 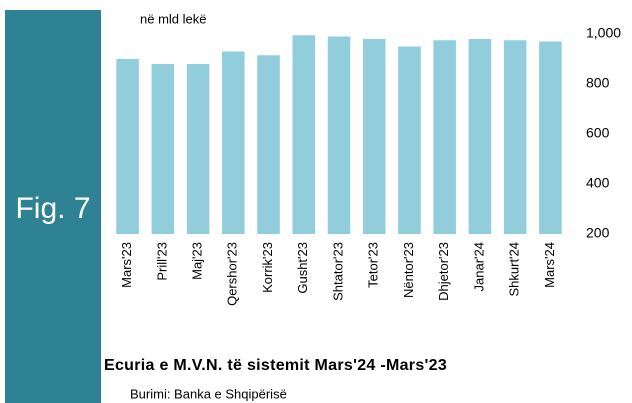 I want to click on y-tick-label: 200, so click(x=598, y=233).